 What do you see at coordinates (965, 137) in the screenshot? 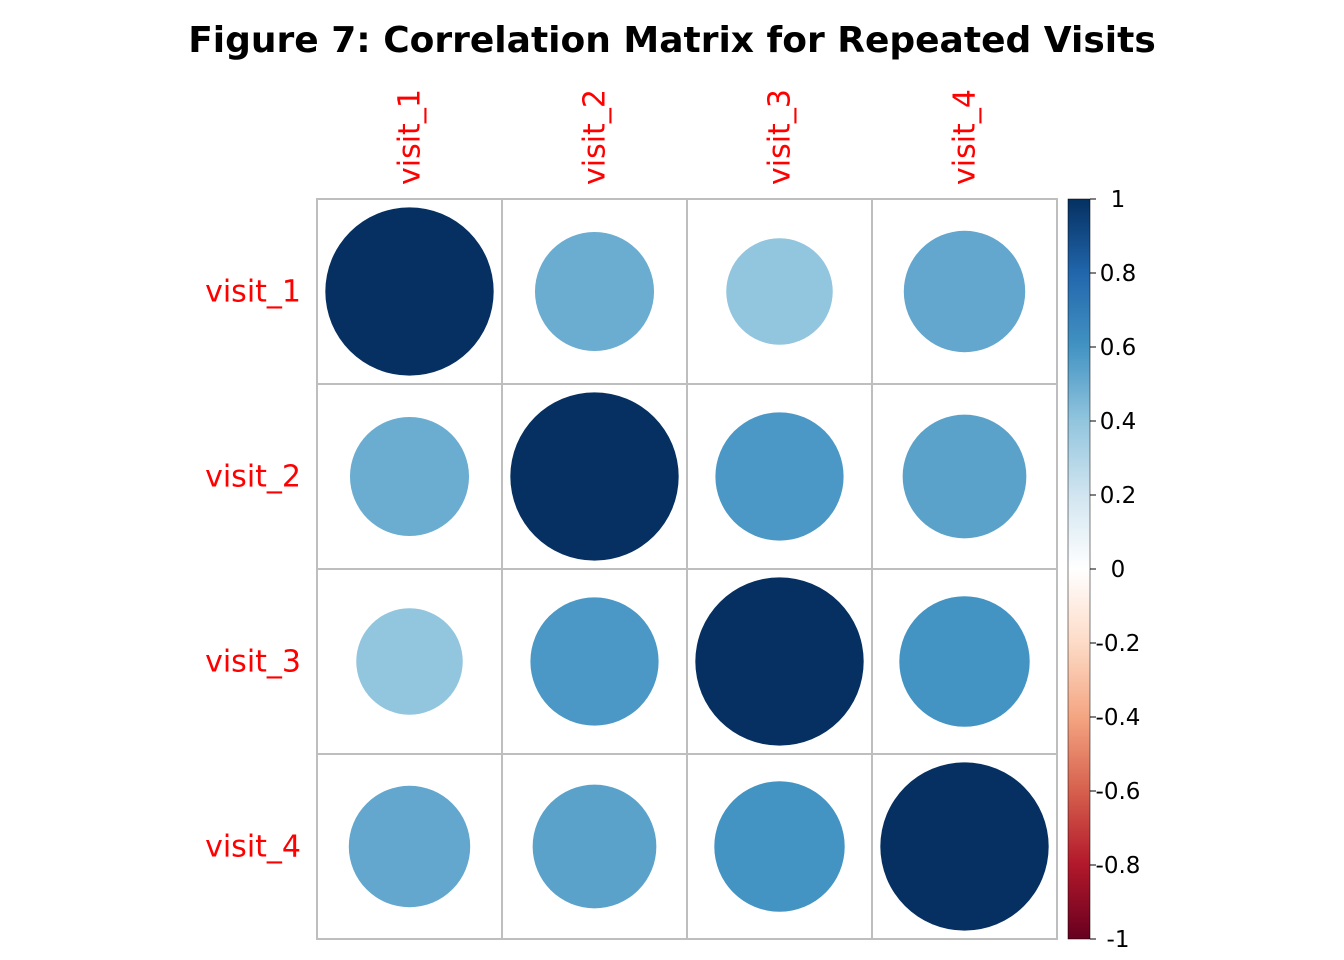
I see `column-label: visit_4` at bounding box center [965, 137].